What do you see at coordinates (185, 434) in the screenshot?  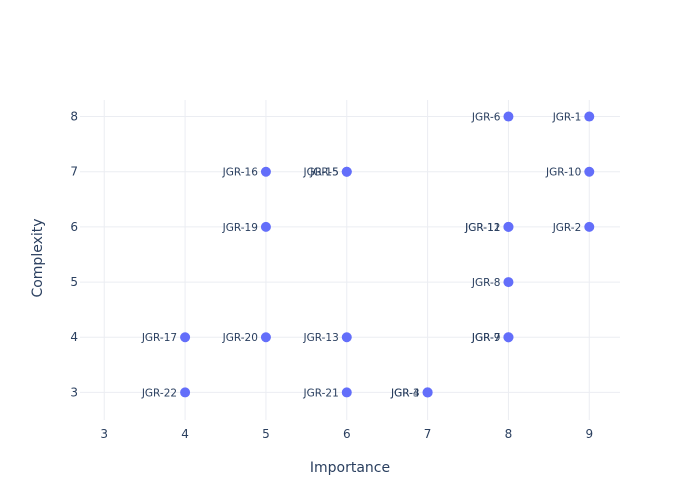 I see `x-tick-label: 4` at bounding box center [185, 434].